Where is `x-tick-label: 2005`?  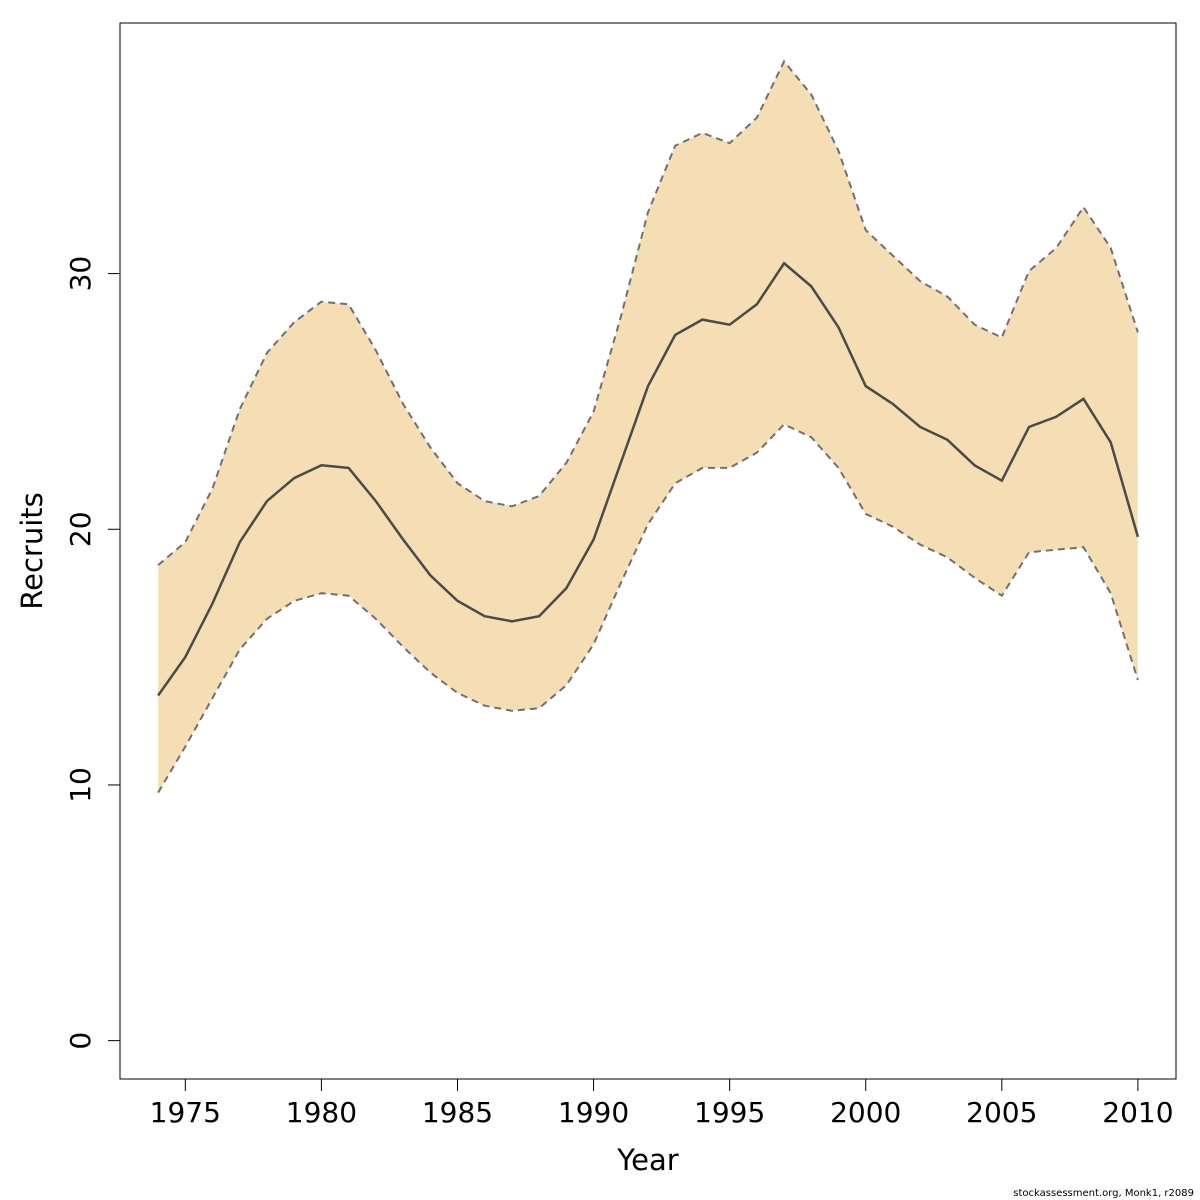
x-tick-label: 2005 is located at coordinates (1001, 1112).